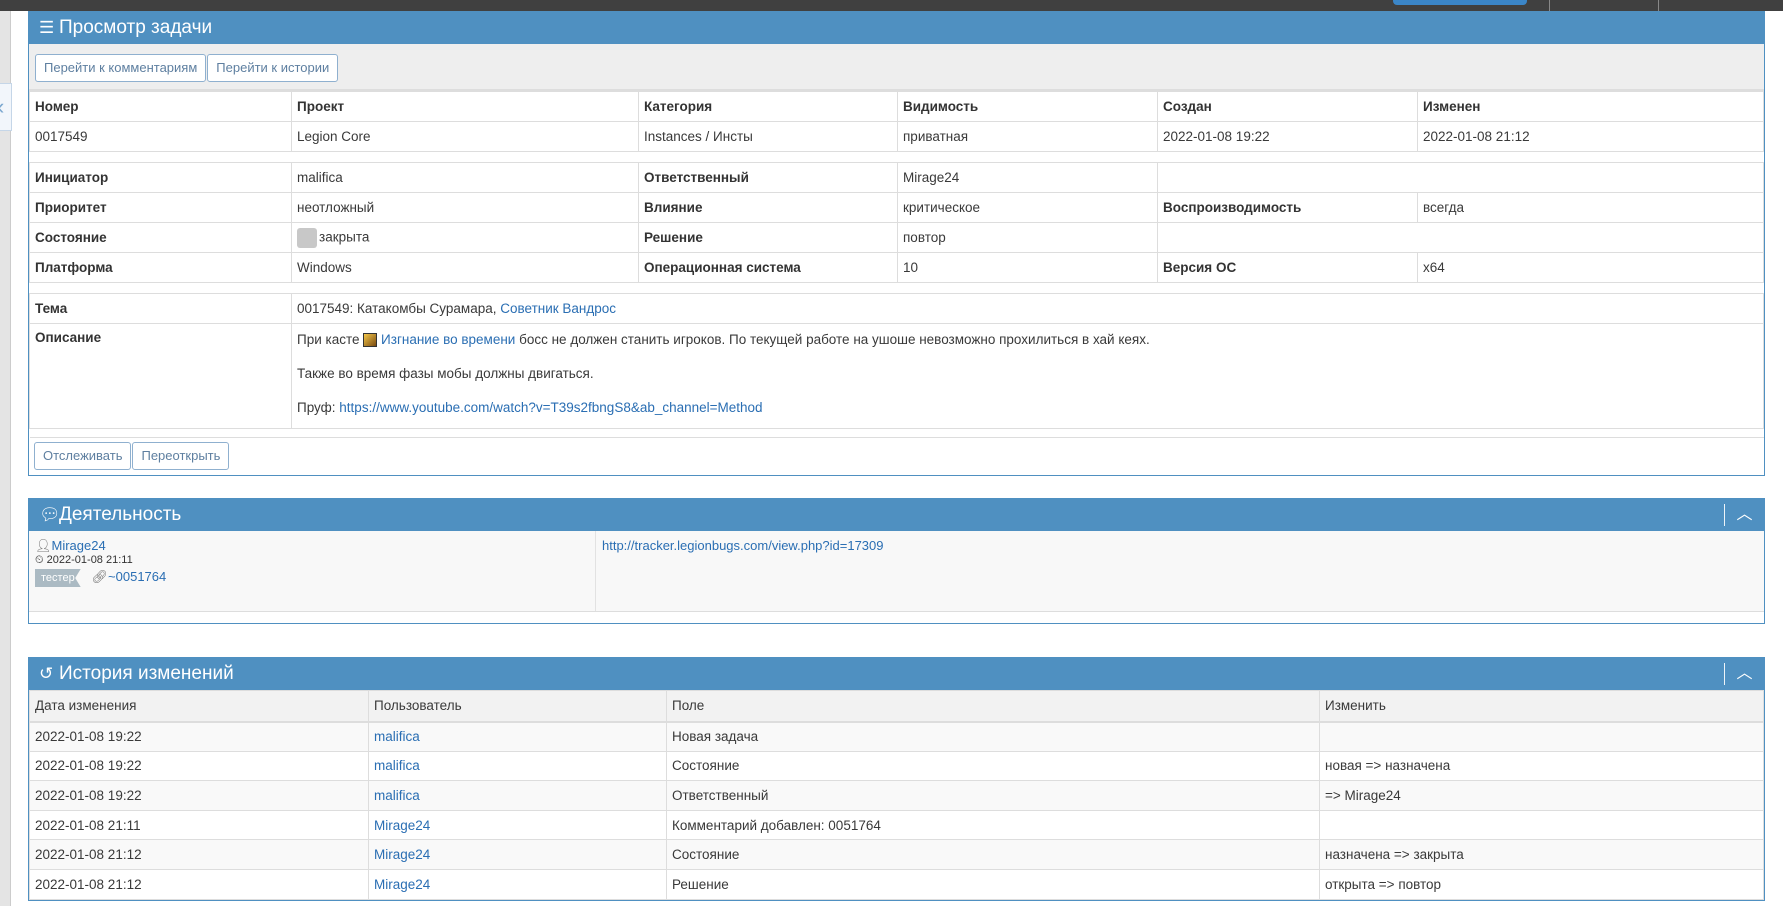 The width and height of the screenshot is (1783, 906). What do you see at coordinates (137, 576) in the screenshot?
I see `note-permalink: ~0051764` at bounding box center [137, 576].